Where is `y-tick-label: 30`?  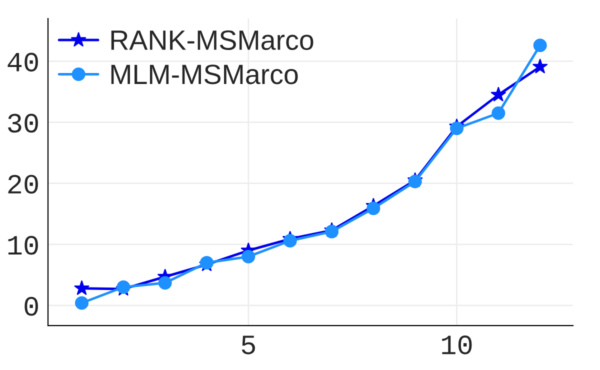
y-tick-label: 30 is located at coordinates (23, 123).